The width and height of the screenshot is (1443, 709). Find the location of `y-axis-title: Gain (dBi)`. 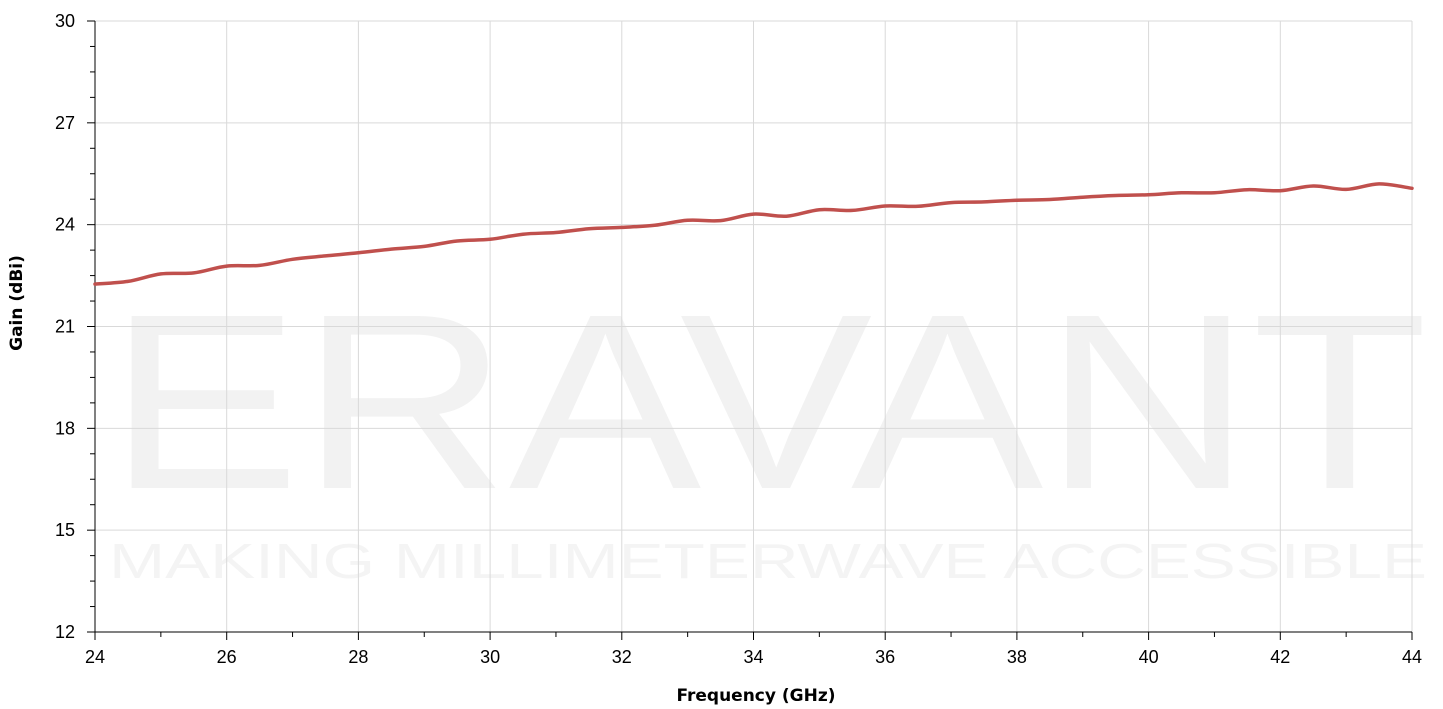

y-axis-title: Gain (dBi) is located at coordinates (17, 303).